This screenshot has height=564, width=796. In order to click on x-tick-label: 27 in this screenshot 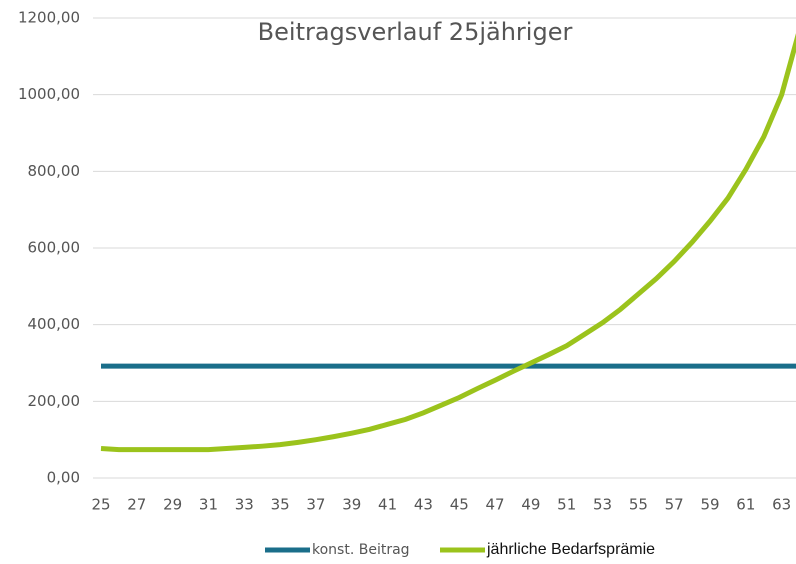, I will do `click(136, 505)`.